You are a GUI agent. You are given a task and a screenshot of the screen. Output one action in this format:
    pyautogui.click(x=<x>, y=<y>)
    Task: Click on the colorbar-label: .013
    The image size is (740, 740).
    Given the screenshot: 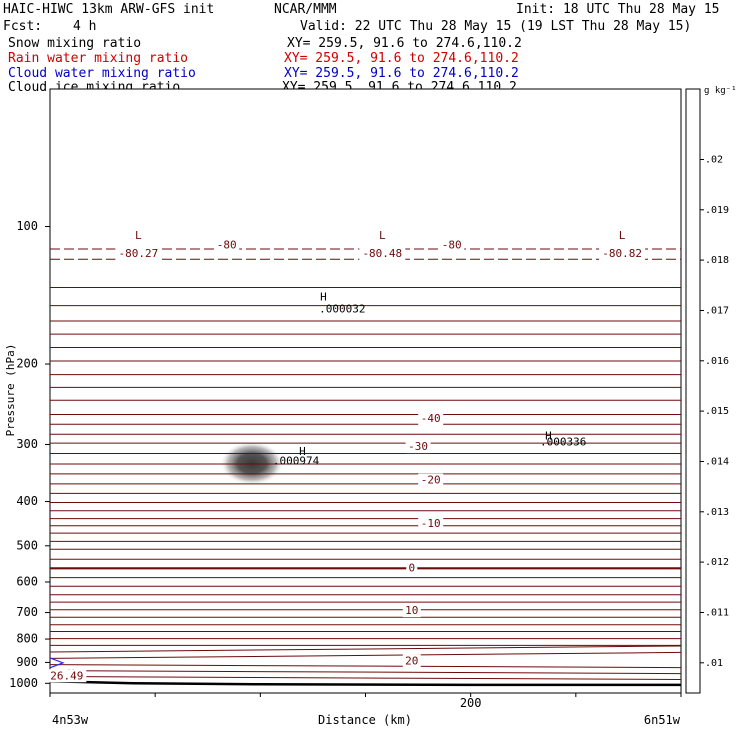 What is the action you would take?
    pyautogui.click(x=717, y=512)
    